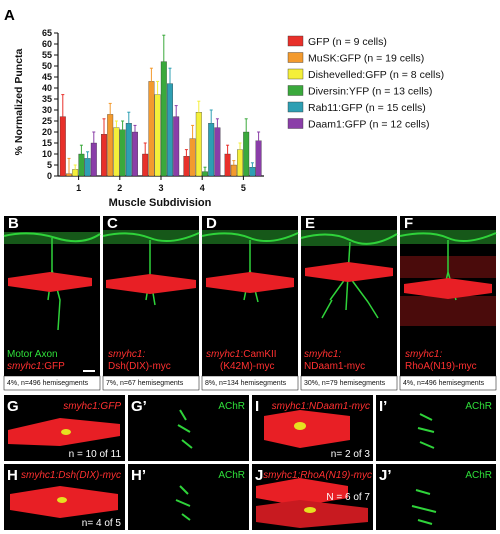 The width and height of the screenshot is (500, 534). I want to click on x-axis: 1 2 3 4 5, so click(161, 184).